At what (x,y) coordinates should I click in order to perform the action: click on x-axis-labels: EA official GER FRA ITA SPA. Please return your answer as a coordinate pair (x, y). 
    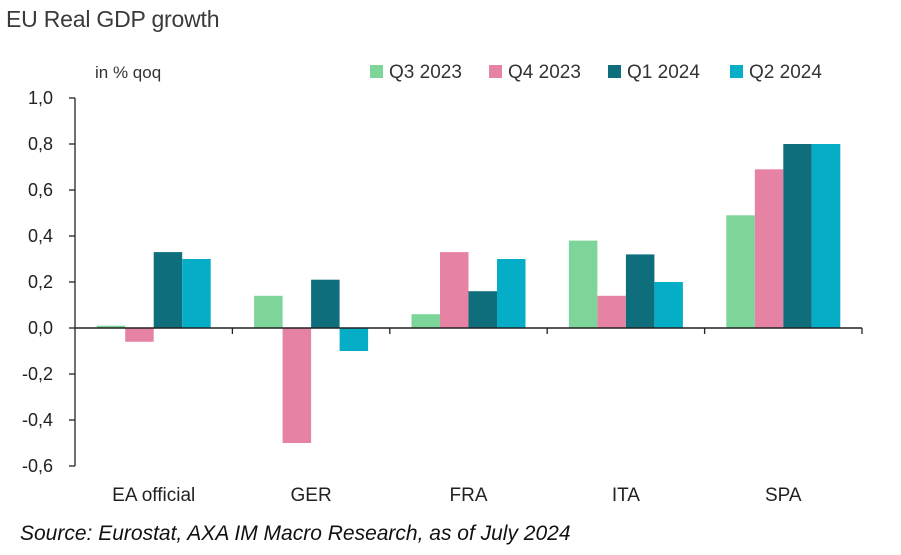
    Looking at the image, I should click on (457, 495).